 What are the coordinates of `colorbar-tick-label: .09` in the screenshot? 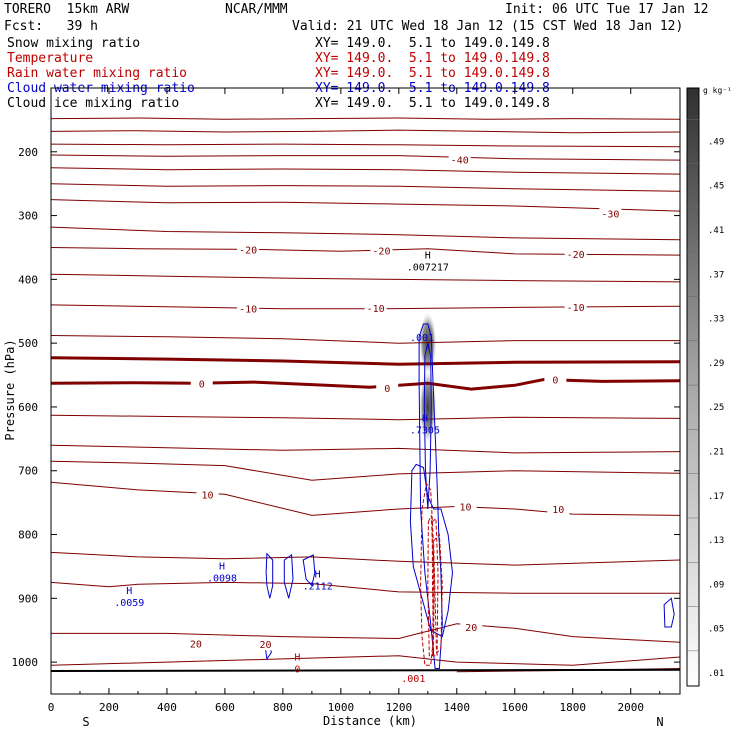 It's located at (716, 585).